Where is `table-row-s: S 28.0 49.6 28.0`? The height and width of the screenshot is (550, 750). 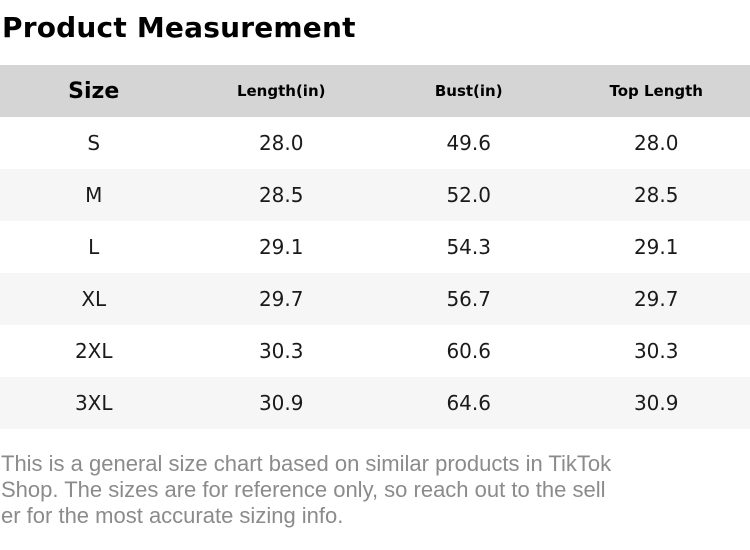 table-row-s: S 28.0 49.6 28.0 is located at coordinates (375, 143).